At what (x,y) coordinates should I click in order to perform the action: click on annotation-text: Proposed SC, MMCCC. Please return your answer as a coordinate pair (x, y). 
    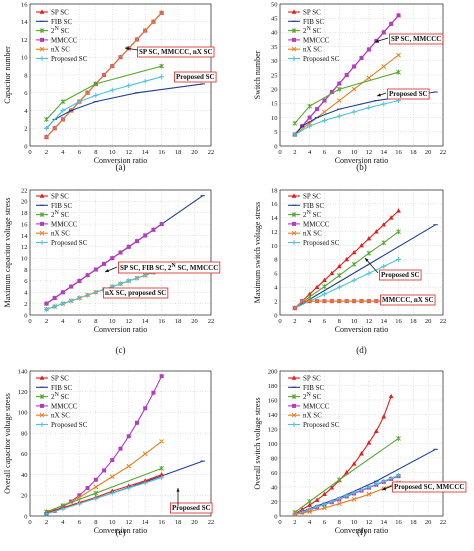
    Looking at the image, I should click on (429, 487).